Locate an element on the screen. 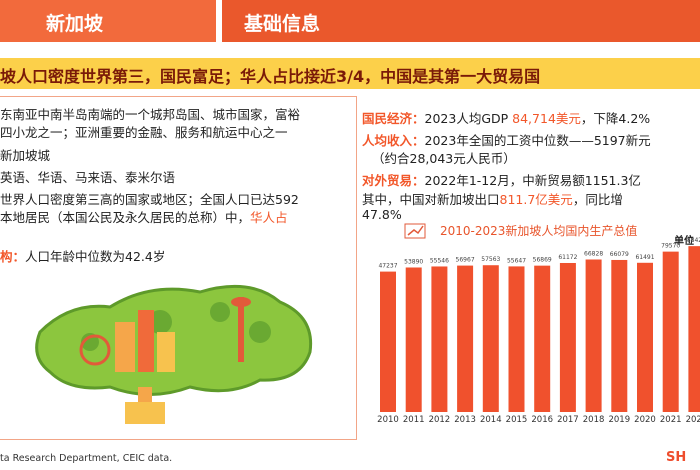  value-label: 57563 is located at coordinates (490, 259).